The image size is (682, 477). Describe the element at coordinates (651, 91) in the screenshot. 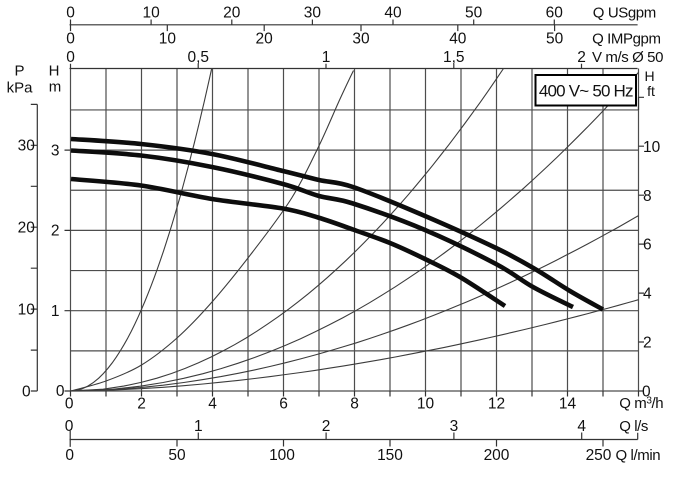

I see `svg-text: ft` at that location.